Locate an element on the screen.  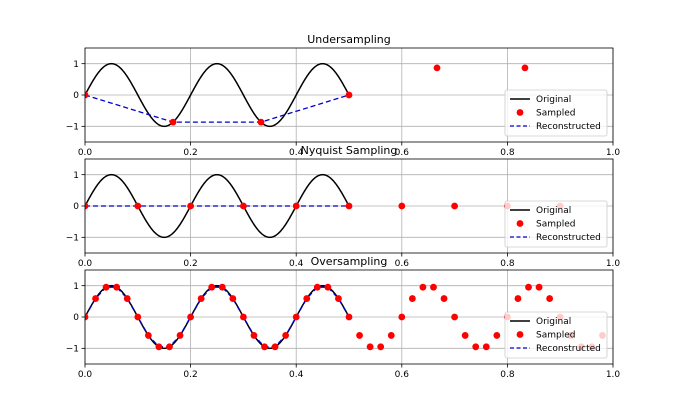
subplot-title: Nyquist Sampling is located at coordinates (349, 150).